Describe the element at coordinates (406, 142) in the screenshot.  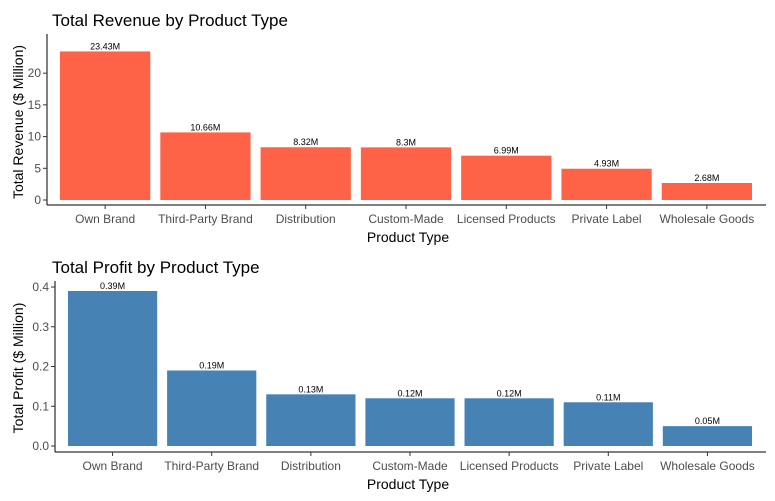
I see `revenue-data-label: 8.3M` at that location.